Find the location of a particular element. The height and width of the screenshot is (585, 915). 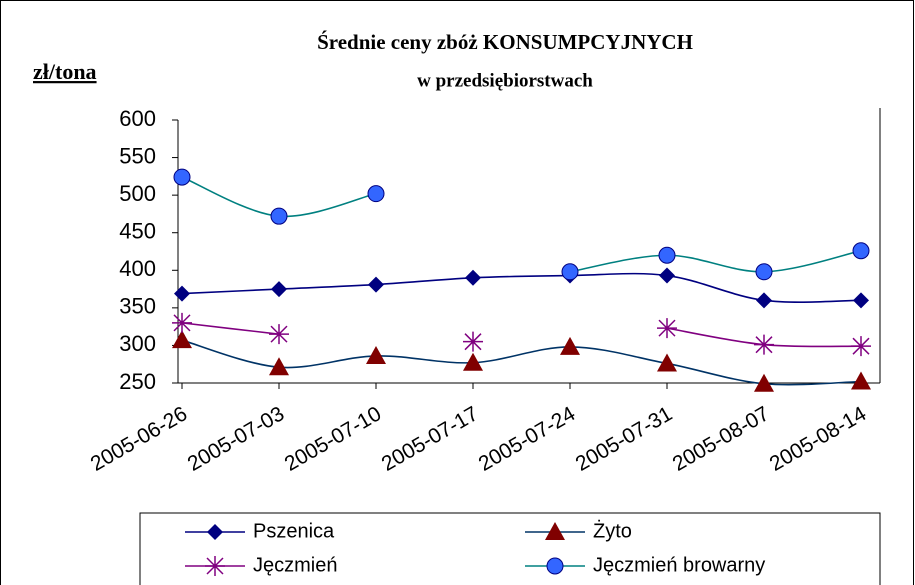

y-tick-label: 600 is located at coordinates (137, 118).